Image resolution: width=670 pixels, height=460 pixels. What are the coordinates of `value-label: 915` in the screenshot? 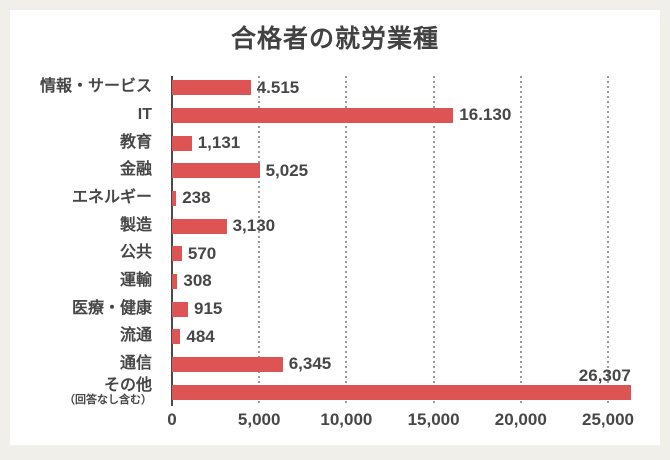 It's located at (208, 309).